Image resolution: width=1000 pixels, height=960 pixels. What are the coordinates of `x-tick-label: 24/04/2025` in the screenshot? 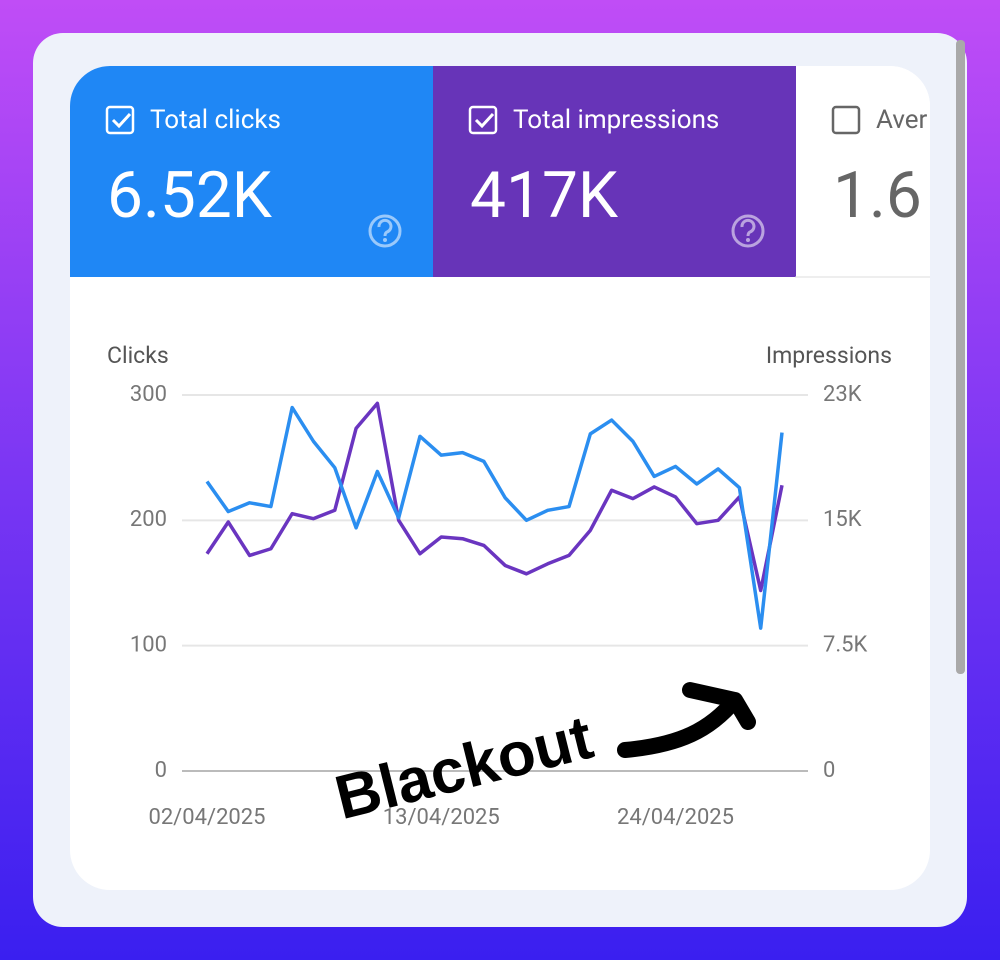 It's located at (675, 817).